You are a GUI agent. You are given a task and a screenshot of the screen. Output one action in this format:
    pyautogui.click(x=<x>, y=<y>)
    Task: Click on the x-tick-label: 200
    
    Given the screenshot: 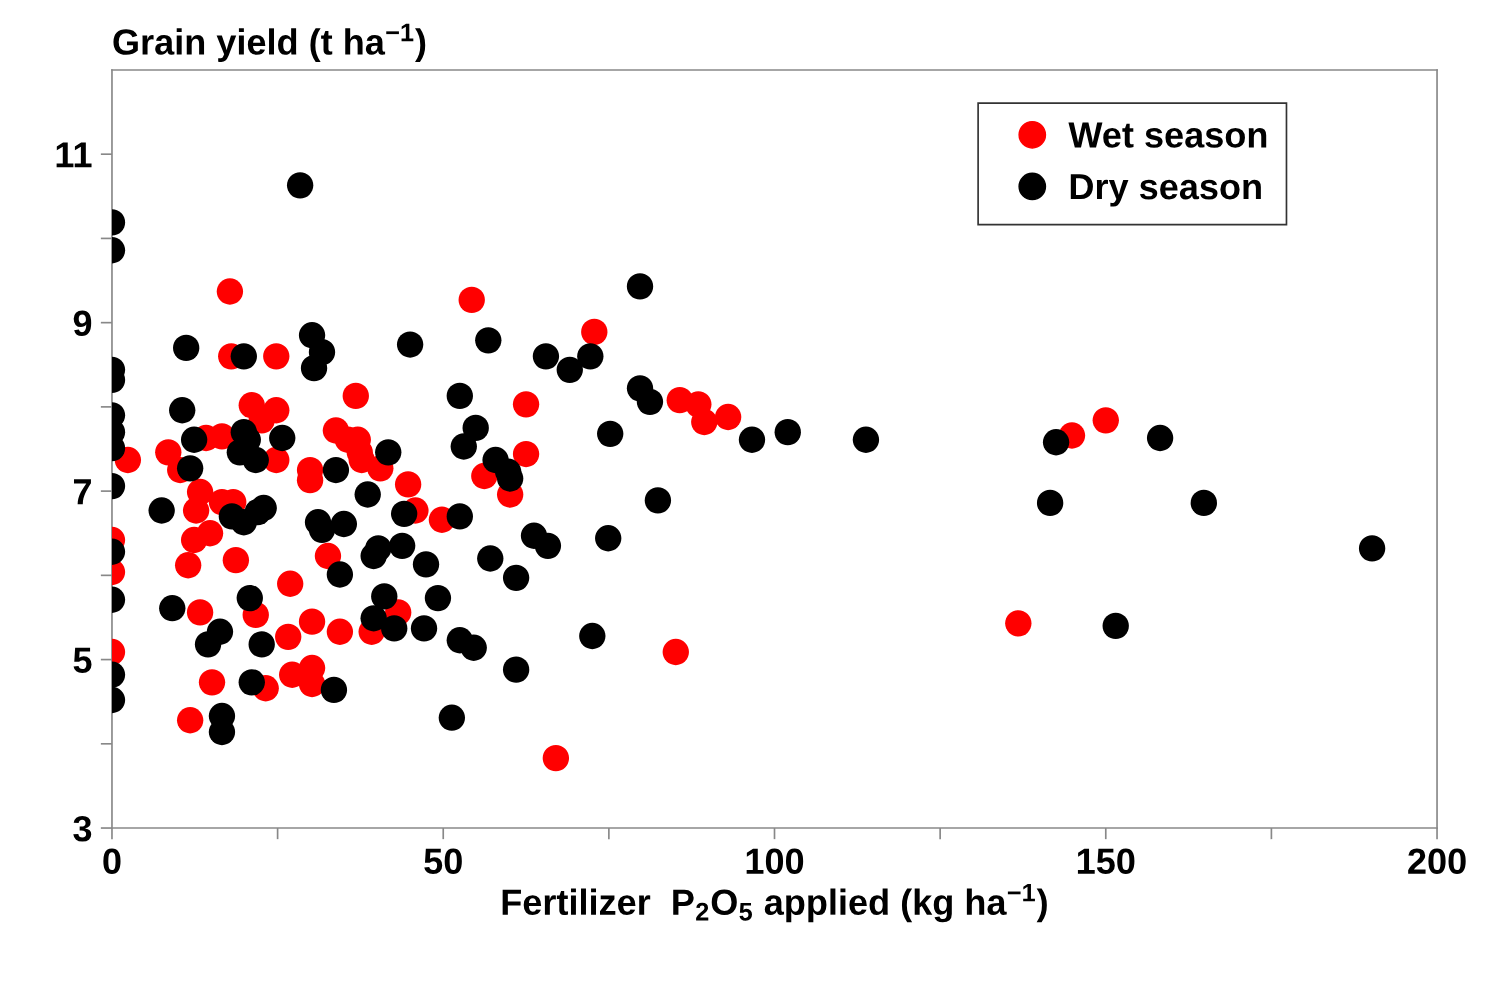 What is the action you would take?
    pyautogui.click(x=1437, y=861)
    